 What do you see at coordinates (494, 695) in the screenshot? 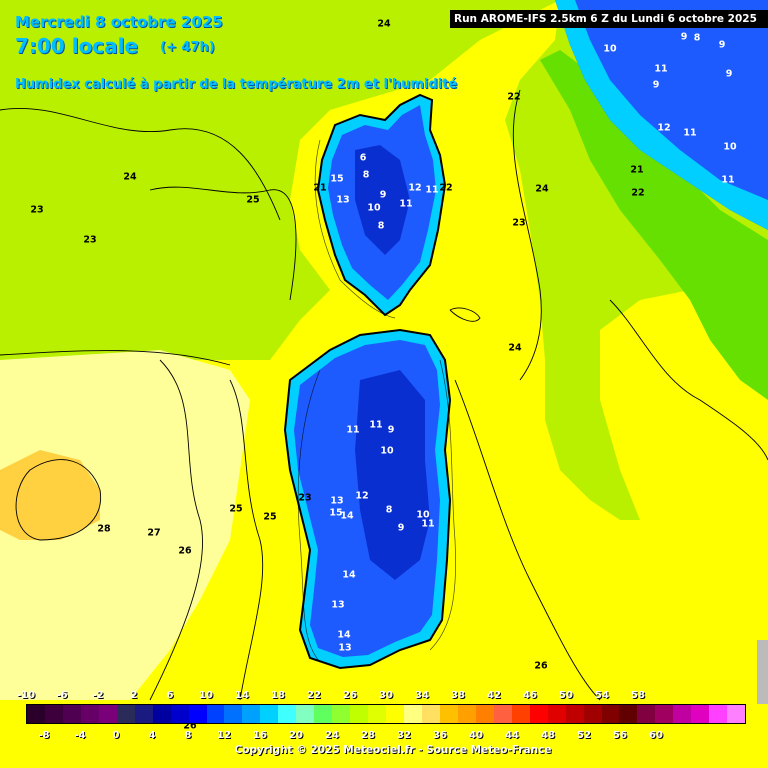
I see `legend-tick-top: 42` at bounding box center [494, 695].